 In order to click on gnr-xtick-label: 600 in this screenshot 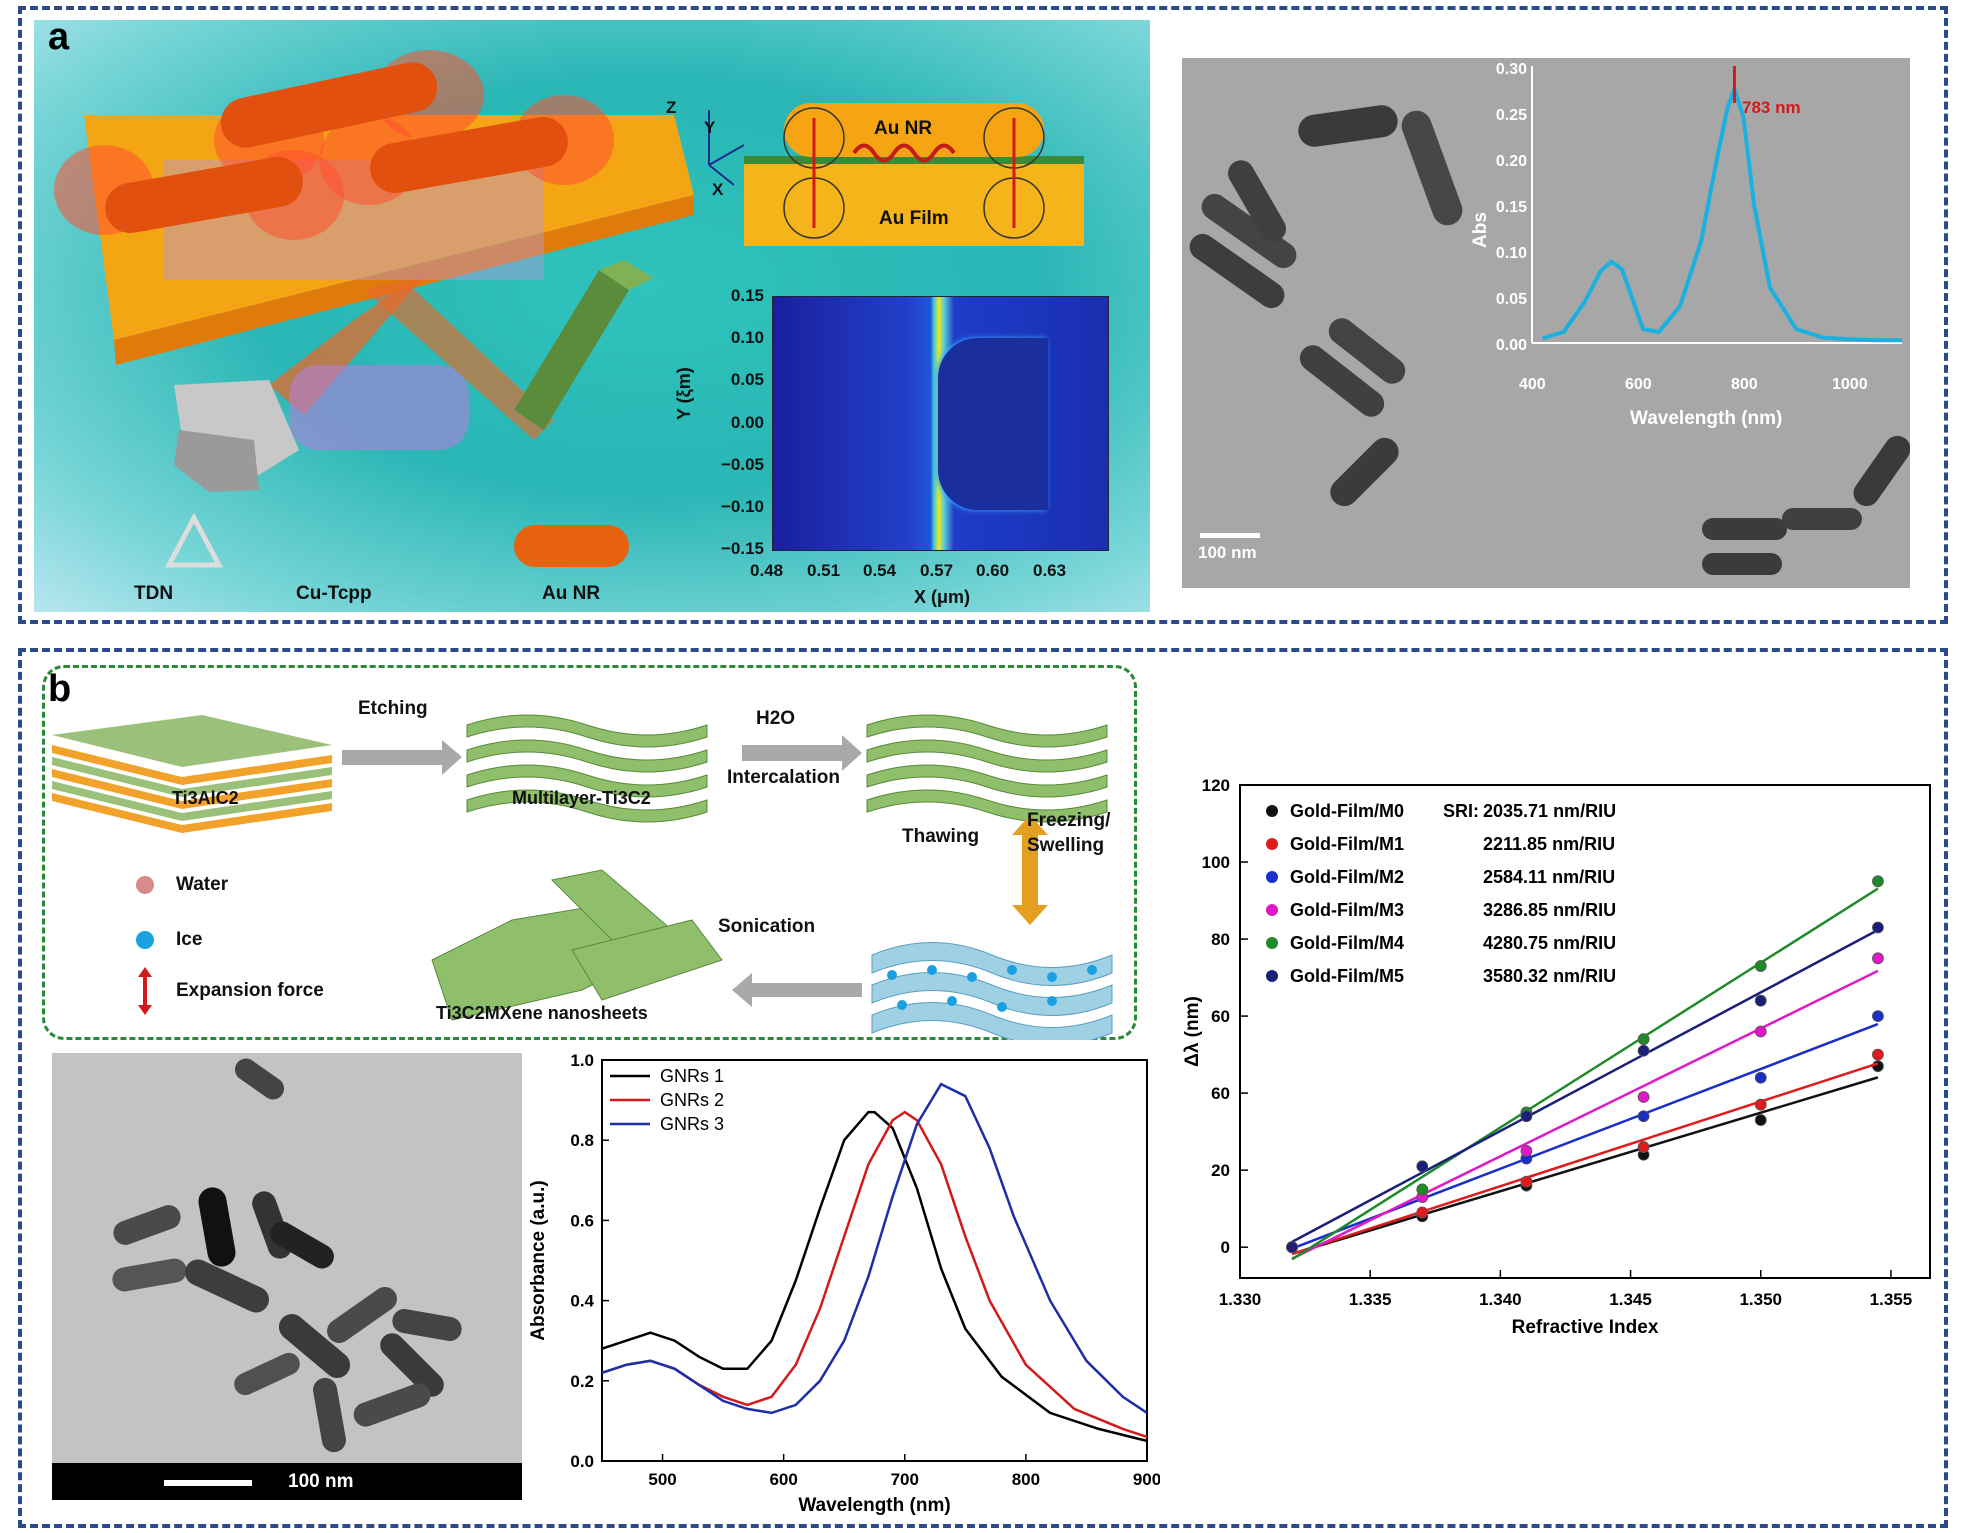, I will do `click(783, 1479)`.